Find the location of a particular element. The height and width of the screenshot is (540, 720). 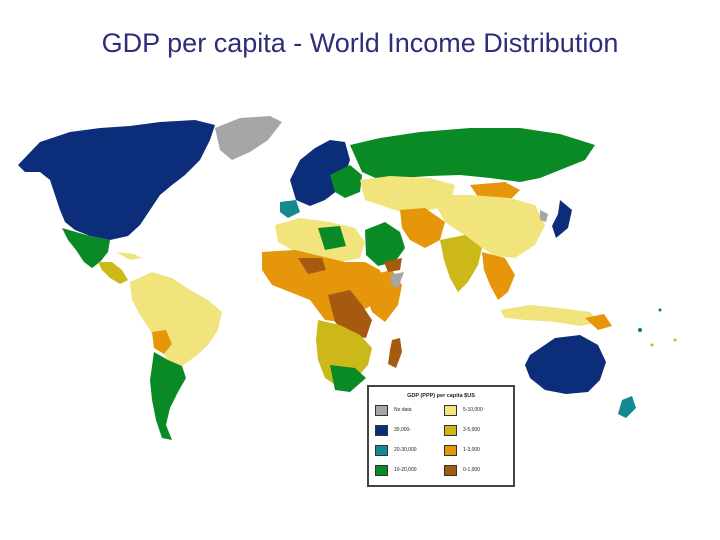

region-southern-cone is located at coordinates (168, 396).